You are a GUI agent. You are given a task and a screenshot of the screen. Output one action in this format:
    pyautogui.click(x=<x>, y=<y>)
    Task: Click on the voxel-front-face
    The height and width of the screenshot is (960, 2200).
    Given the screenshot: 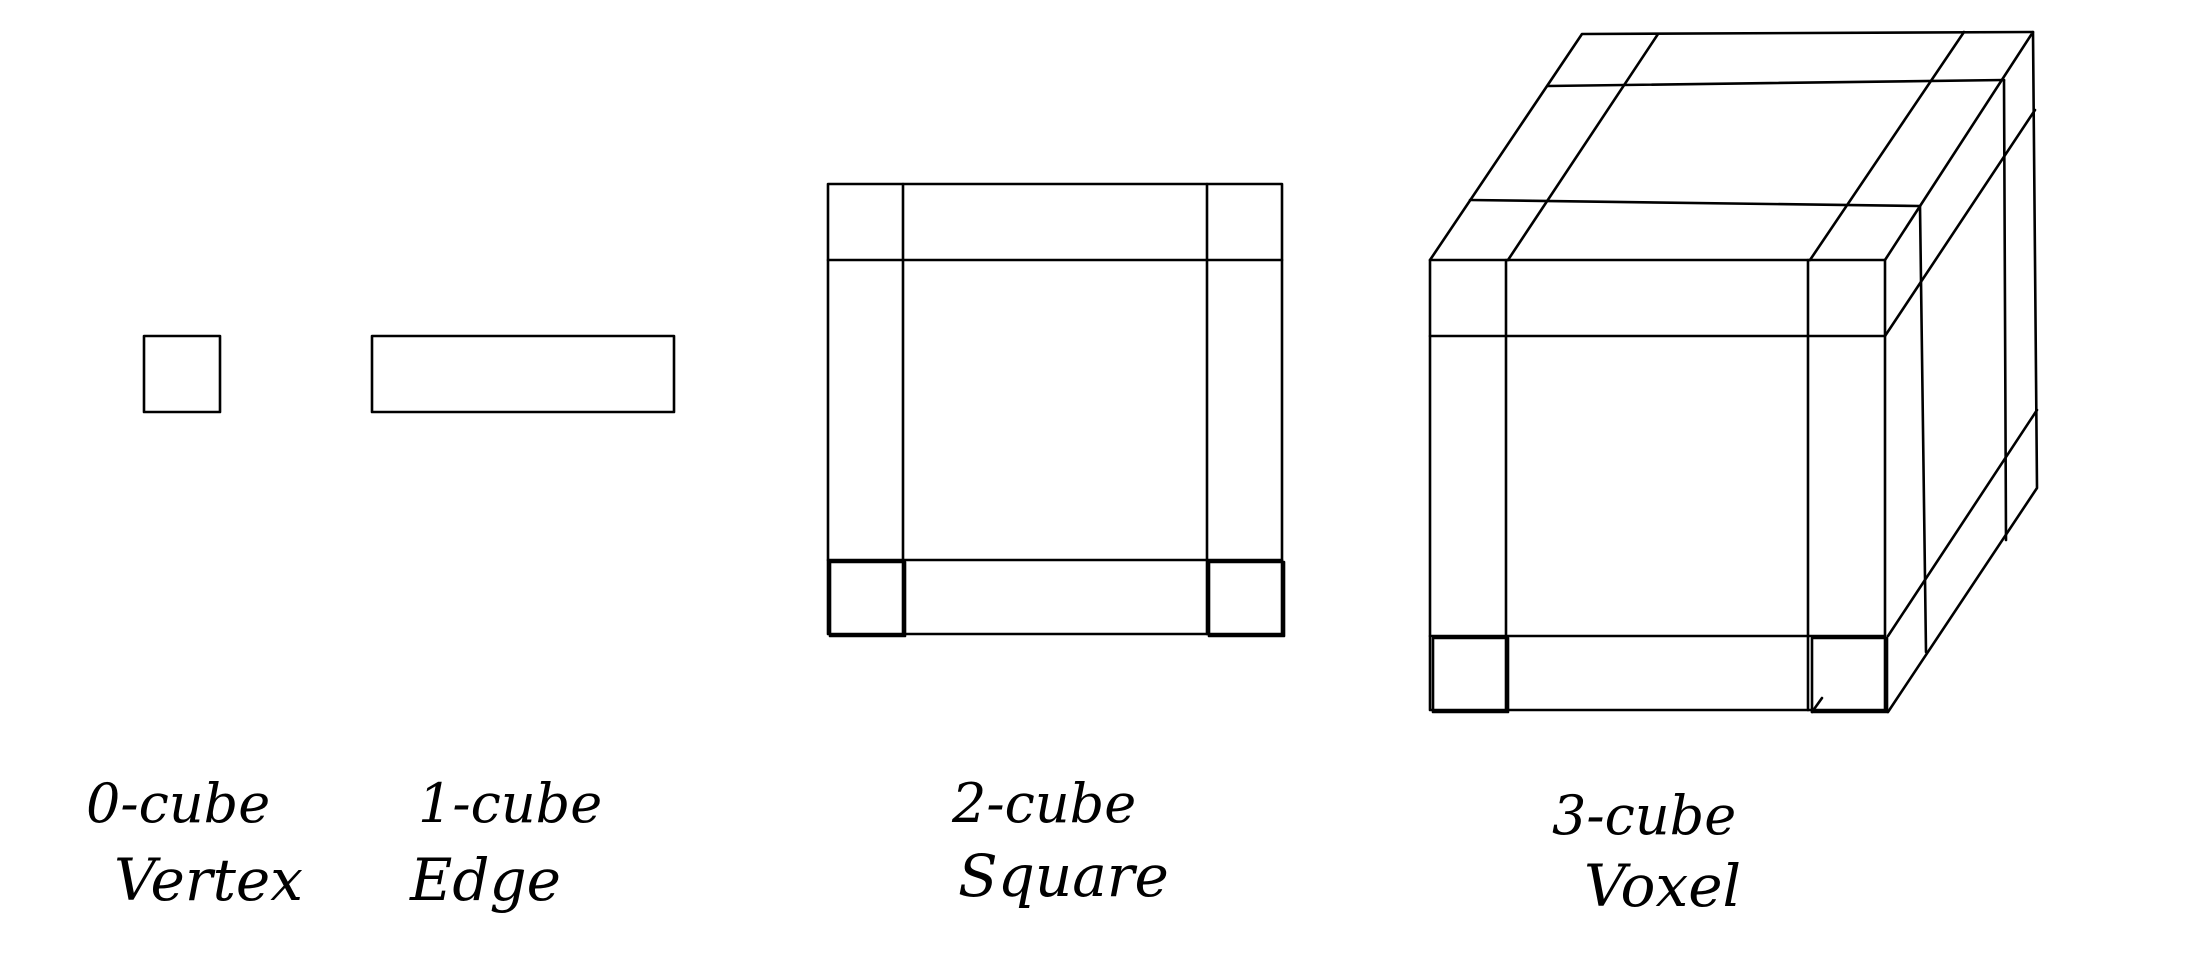 What is the action you would take?
    pyautogui.click(x=1657, y=485)
    